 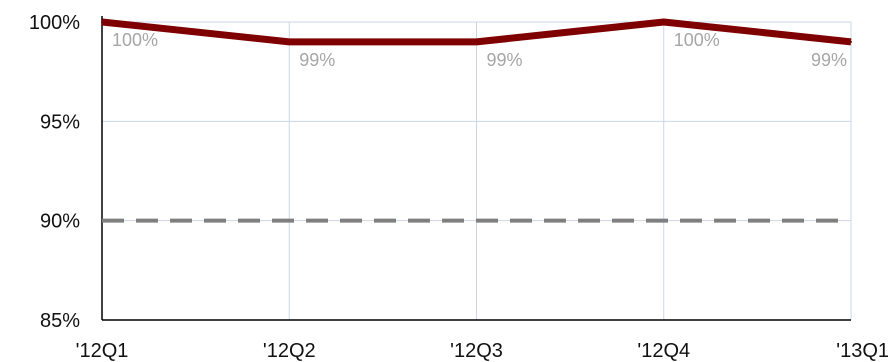 What do you see at coordinates (476, 351) in the screenshot?
I see `x-tick-label: '12Q3` at bounding box center [476, 351].